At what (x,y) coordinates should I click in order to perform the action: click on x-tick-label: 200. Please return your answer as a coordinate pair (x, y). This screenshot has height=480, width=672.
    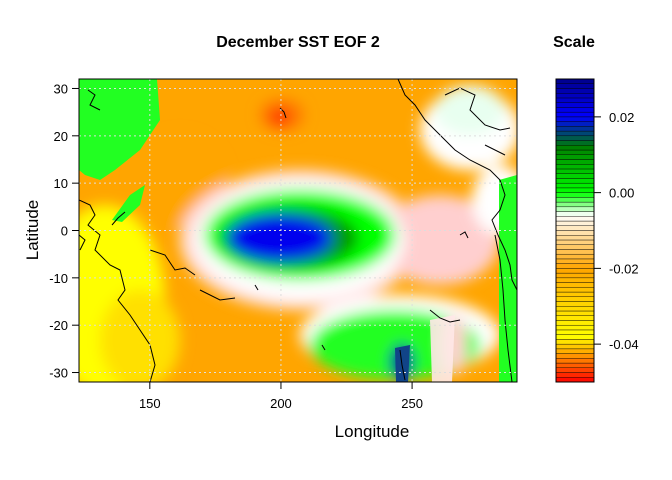
    Looking at the image, I should click on (281, 403).